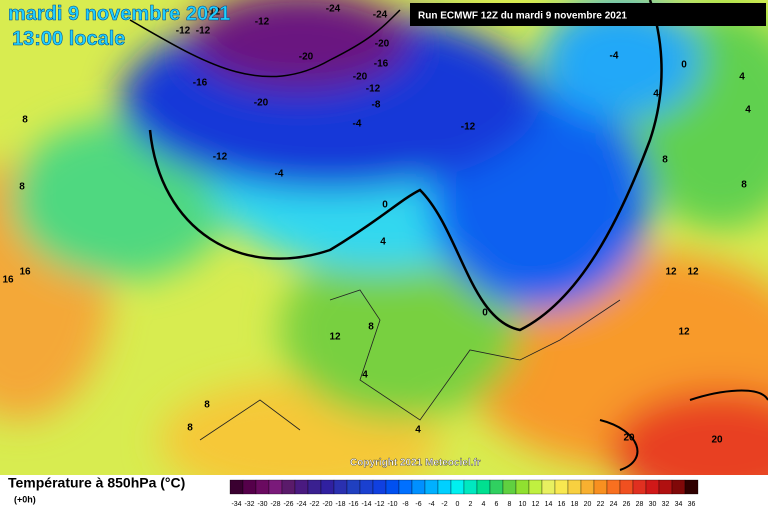 This screenshot has width=768, height=512. What do you see at coordinates (25, 272) in the screenshot?
I see `contour-label: 16` at bounding box center [25, 272].